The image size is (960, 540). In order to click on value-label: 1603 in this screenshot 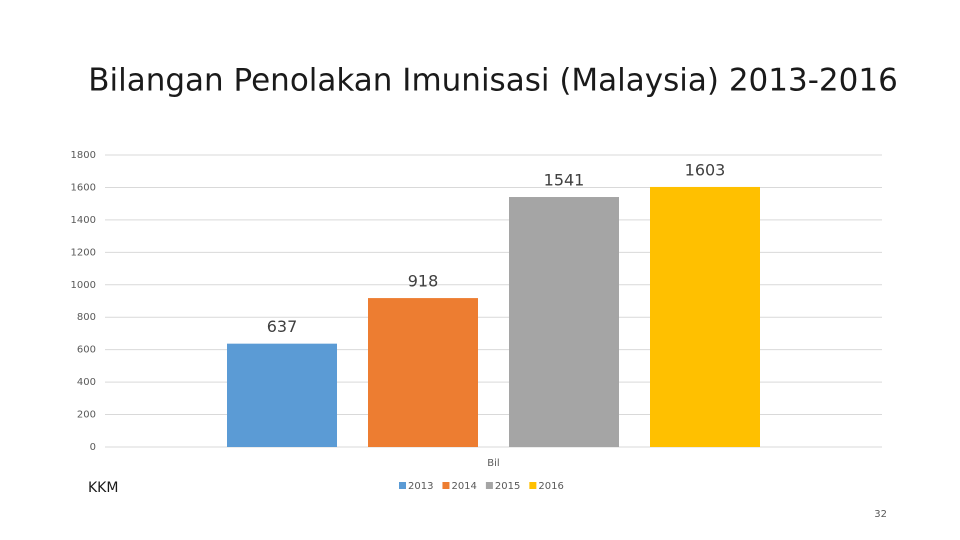, I will do `click(705, 169)`.